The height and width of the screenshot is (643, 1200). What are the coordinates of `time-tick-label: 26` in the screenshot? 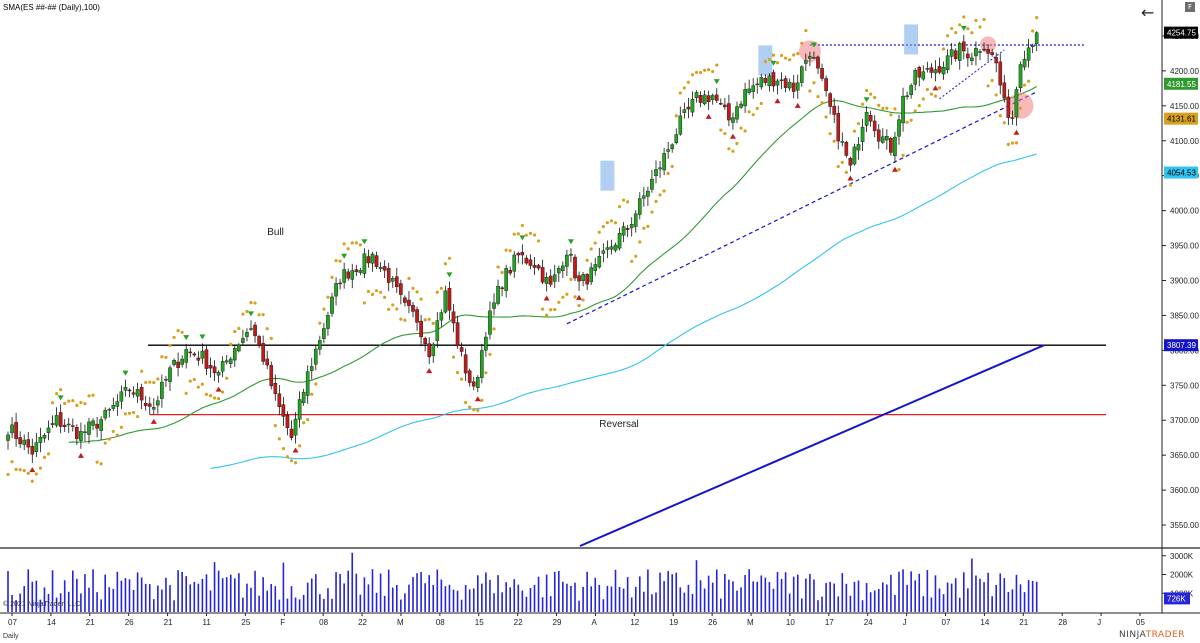 It's located at (712, 622).